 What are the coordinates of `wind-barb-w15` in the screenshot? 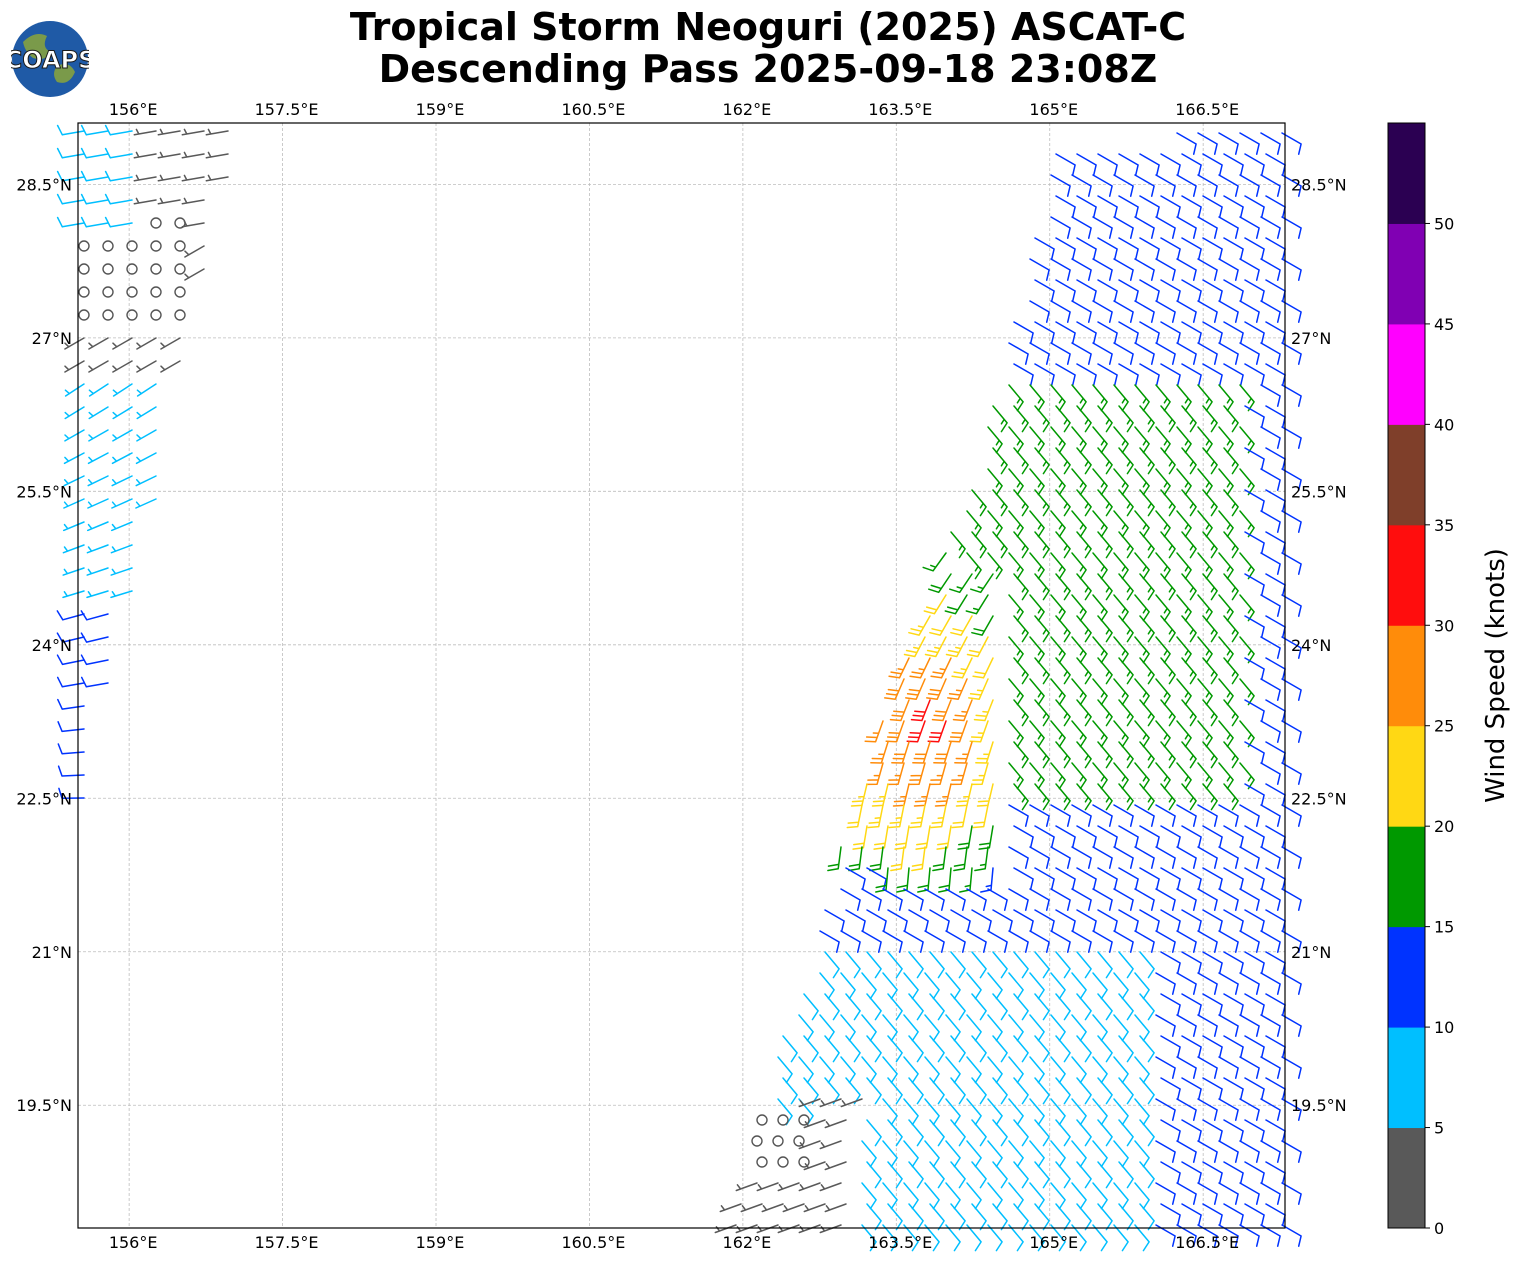 It's located at (94, 176).